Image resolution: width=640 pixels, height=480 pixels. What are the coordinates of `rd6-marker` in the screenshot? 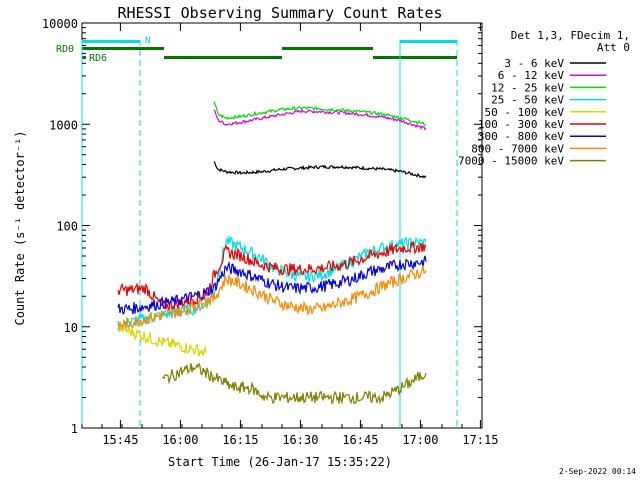 It's located at (84, 57).